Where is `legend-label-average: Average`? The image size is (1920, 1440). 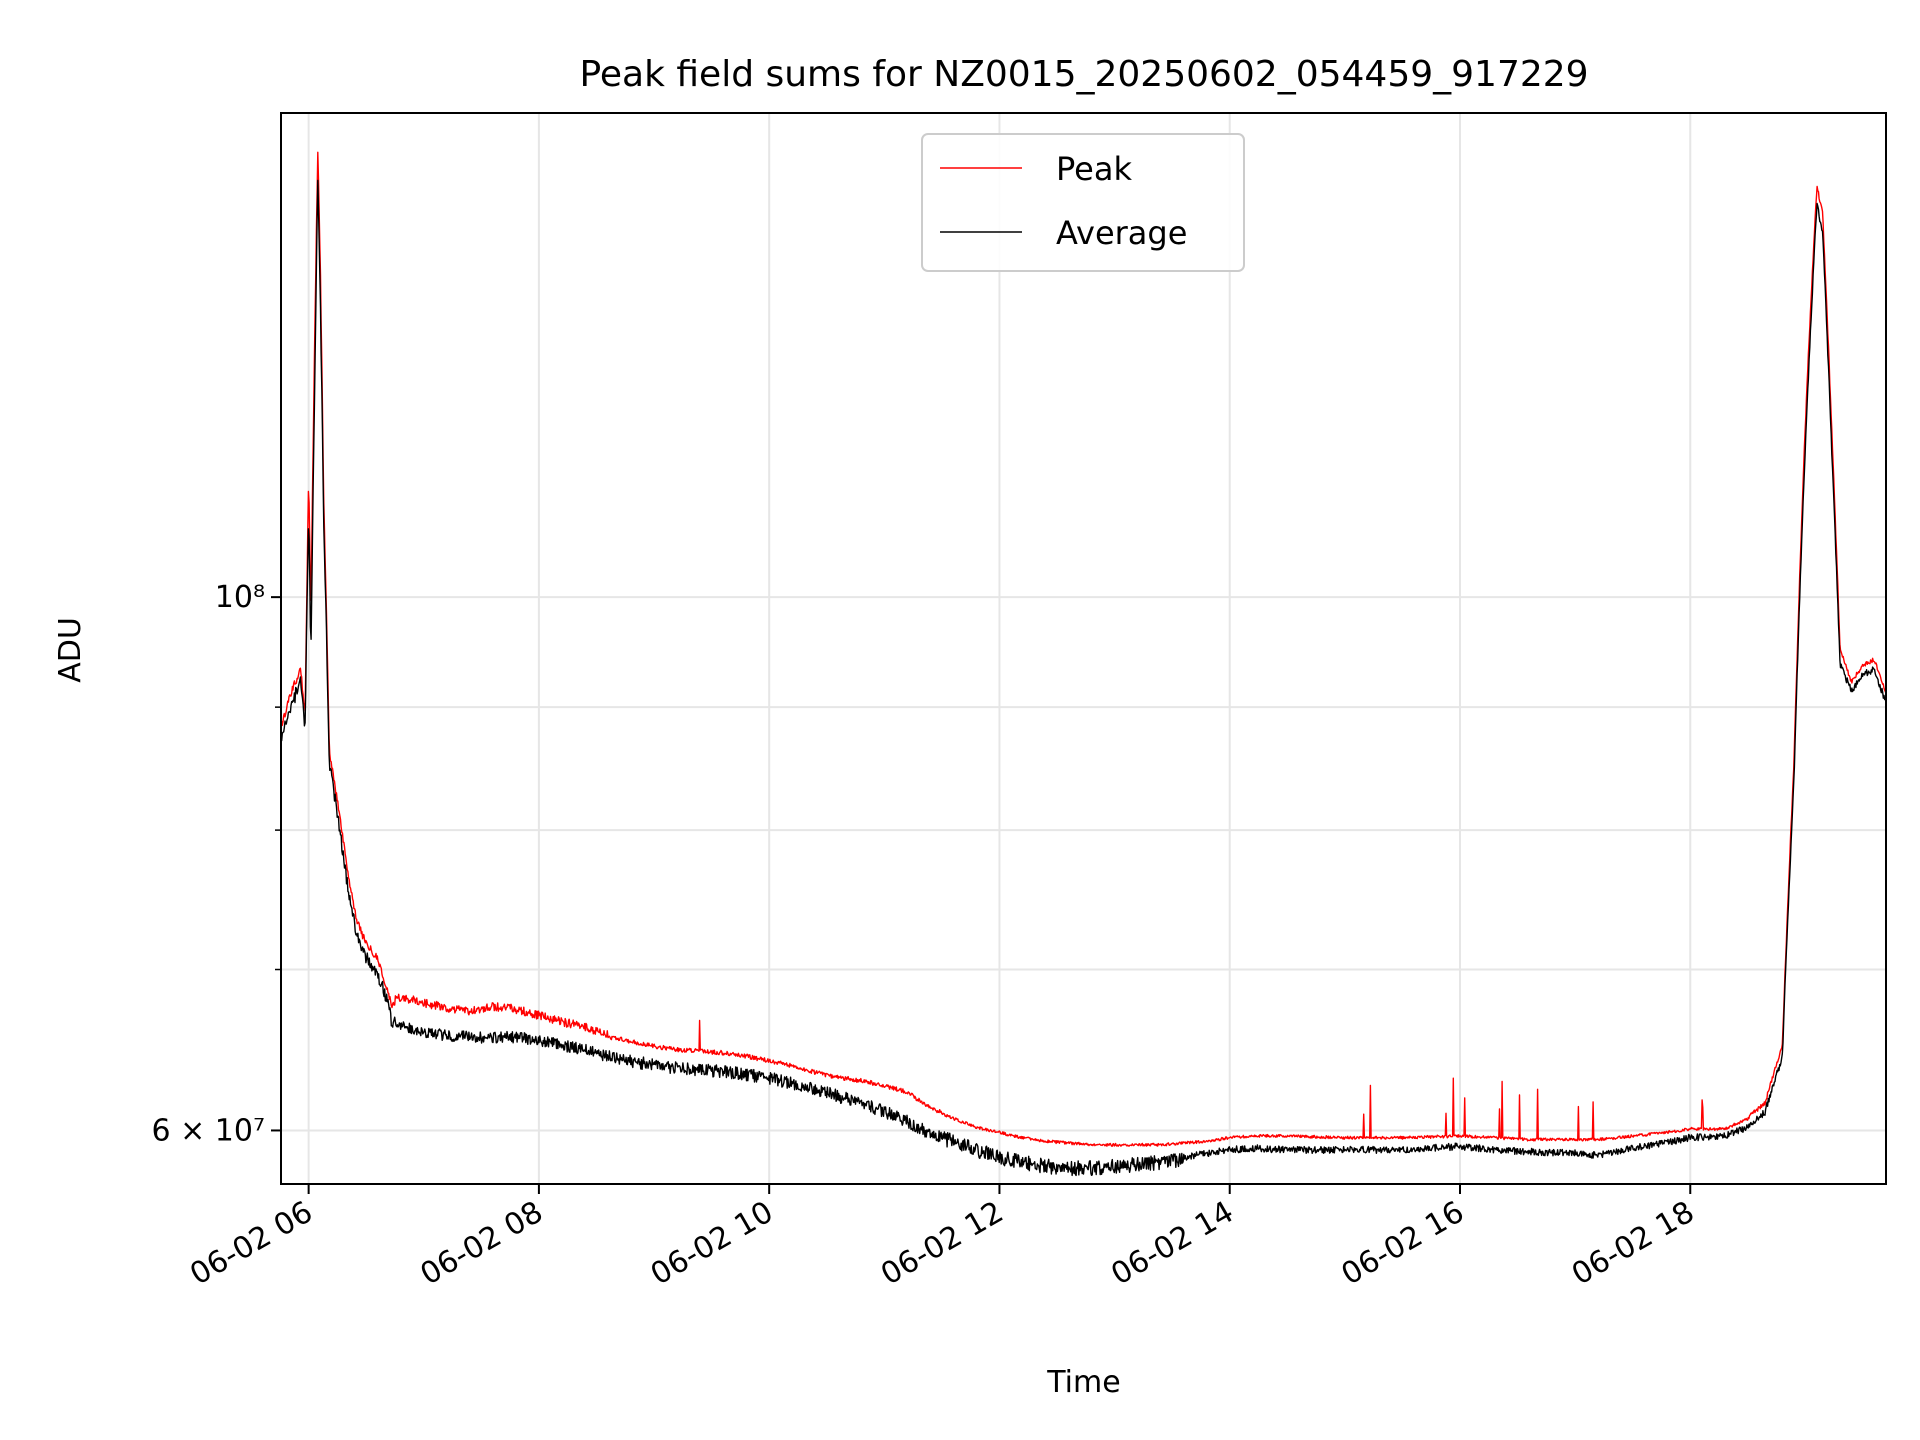 legend-label-average: Average is located at coordinates (1121, 233).